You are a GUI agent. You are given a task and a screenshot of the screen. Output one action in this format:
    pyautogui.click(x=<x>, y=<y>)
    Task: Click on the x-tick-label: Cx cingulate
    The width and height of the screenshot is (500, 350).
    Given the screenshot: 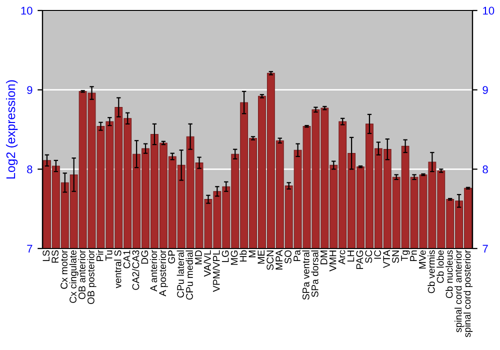 What is the action you would take?
    pyautogui.click(x=73, y=276)
    